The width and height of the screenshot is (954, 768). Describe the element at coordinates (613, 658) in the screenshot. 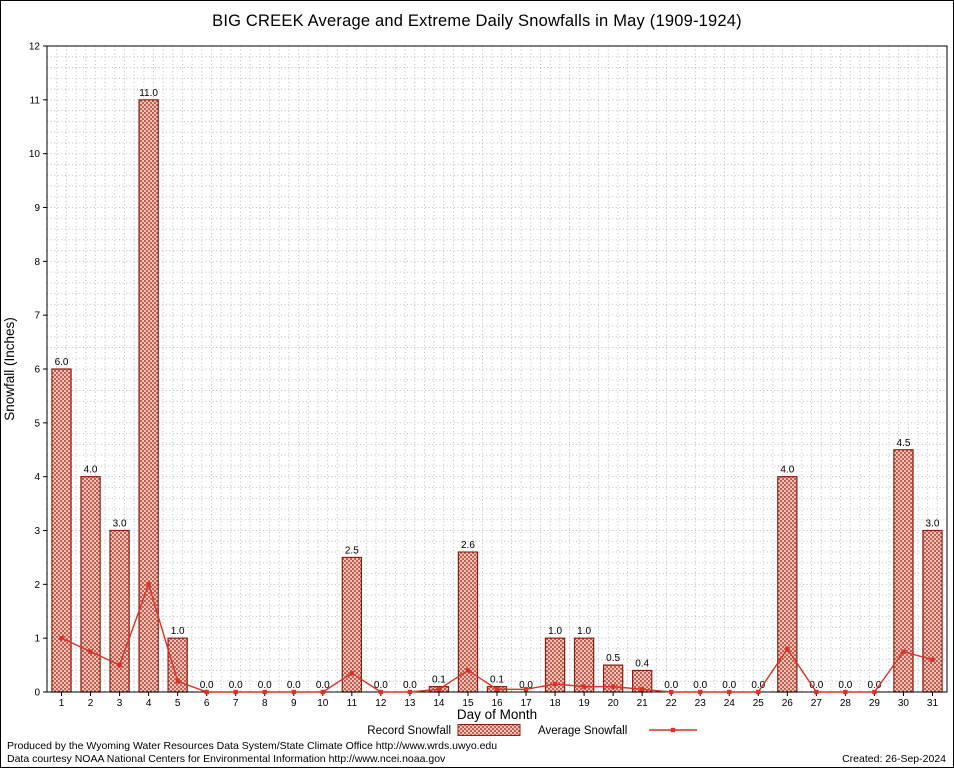

I see `bar-value-label-day-20: 0.5` at that location.